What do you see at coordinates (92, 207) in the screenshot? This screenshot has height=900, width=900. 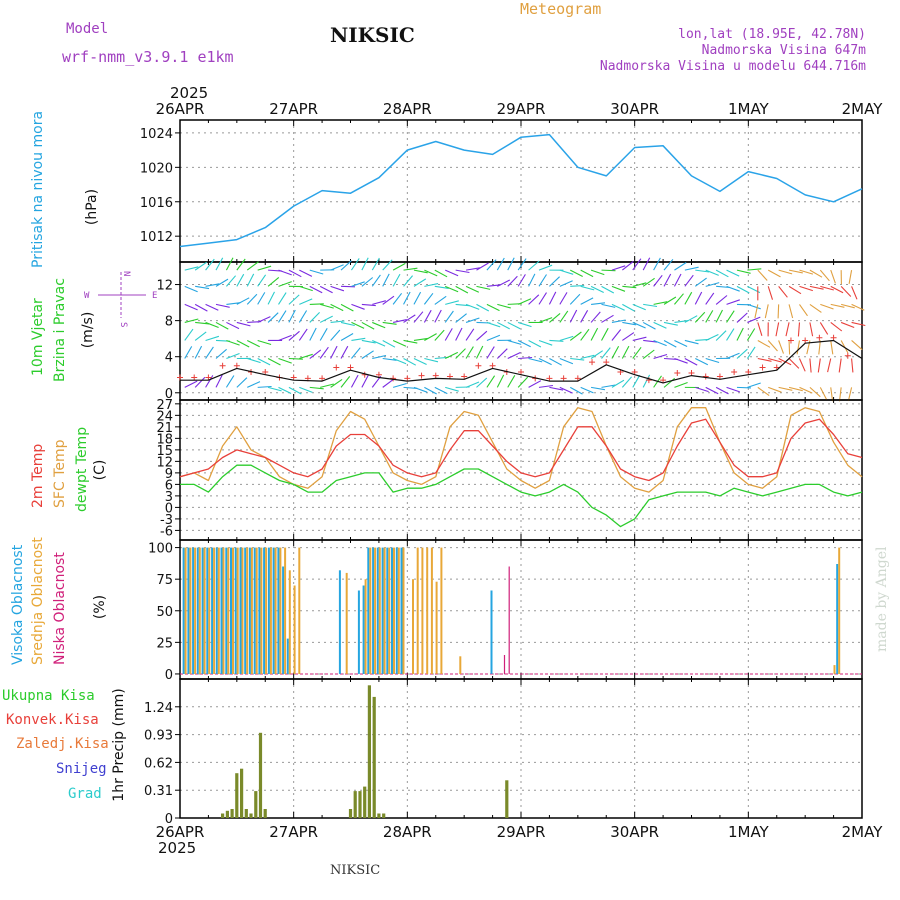 I see `pressure-unit-label: (hPa)` at bounding box center [92, 207].